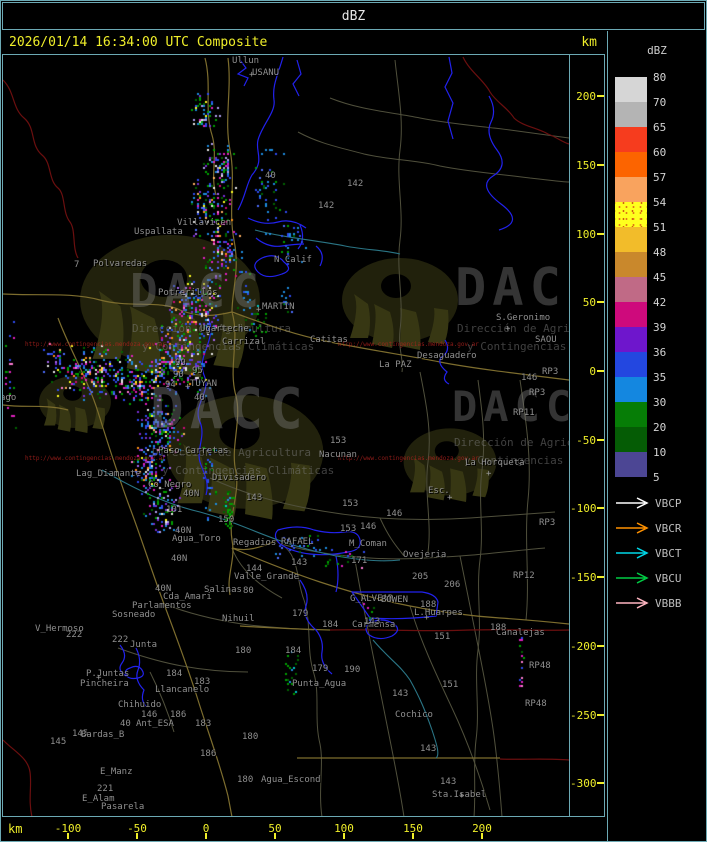 This screenshot has width=707, height=842. Describe the element at coordinates (524, 413) in the screenshot. I see `map-label: RP11` at that location.